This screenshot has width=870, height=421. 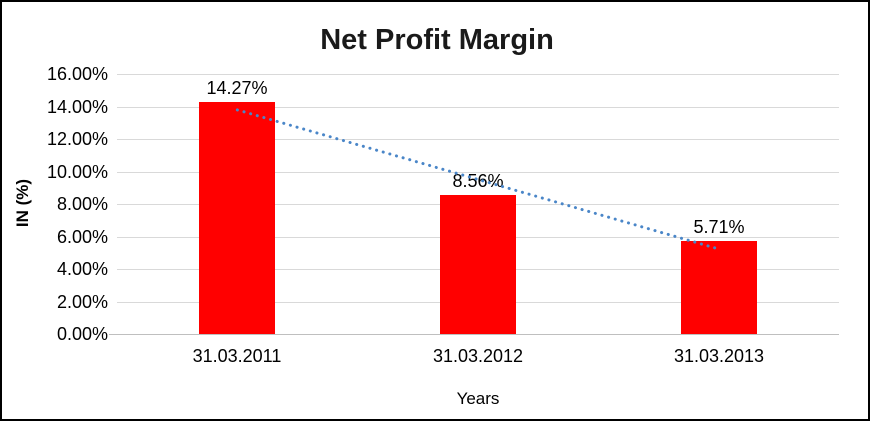 What do you see at coordinates (474, 334) in the screenshot?
I see `x-axis-baseline` at bounding box center [474, 334].